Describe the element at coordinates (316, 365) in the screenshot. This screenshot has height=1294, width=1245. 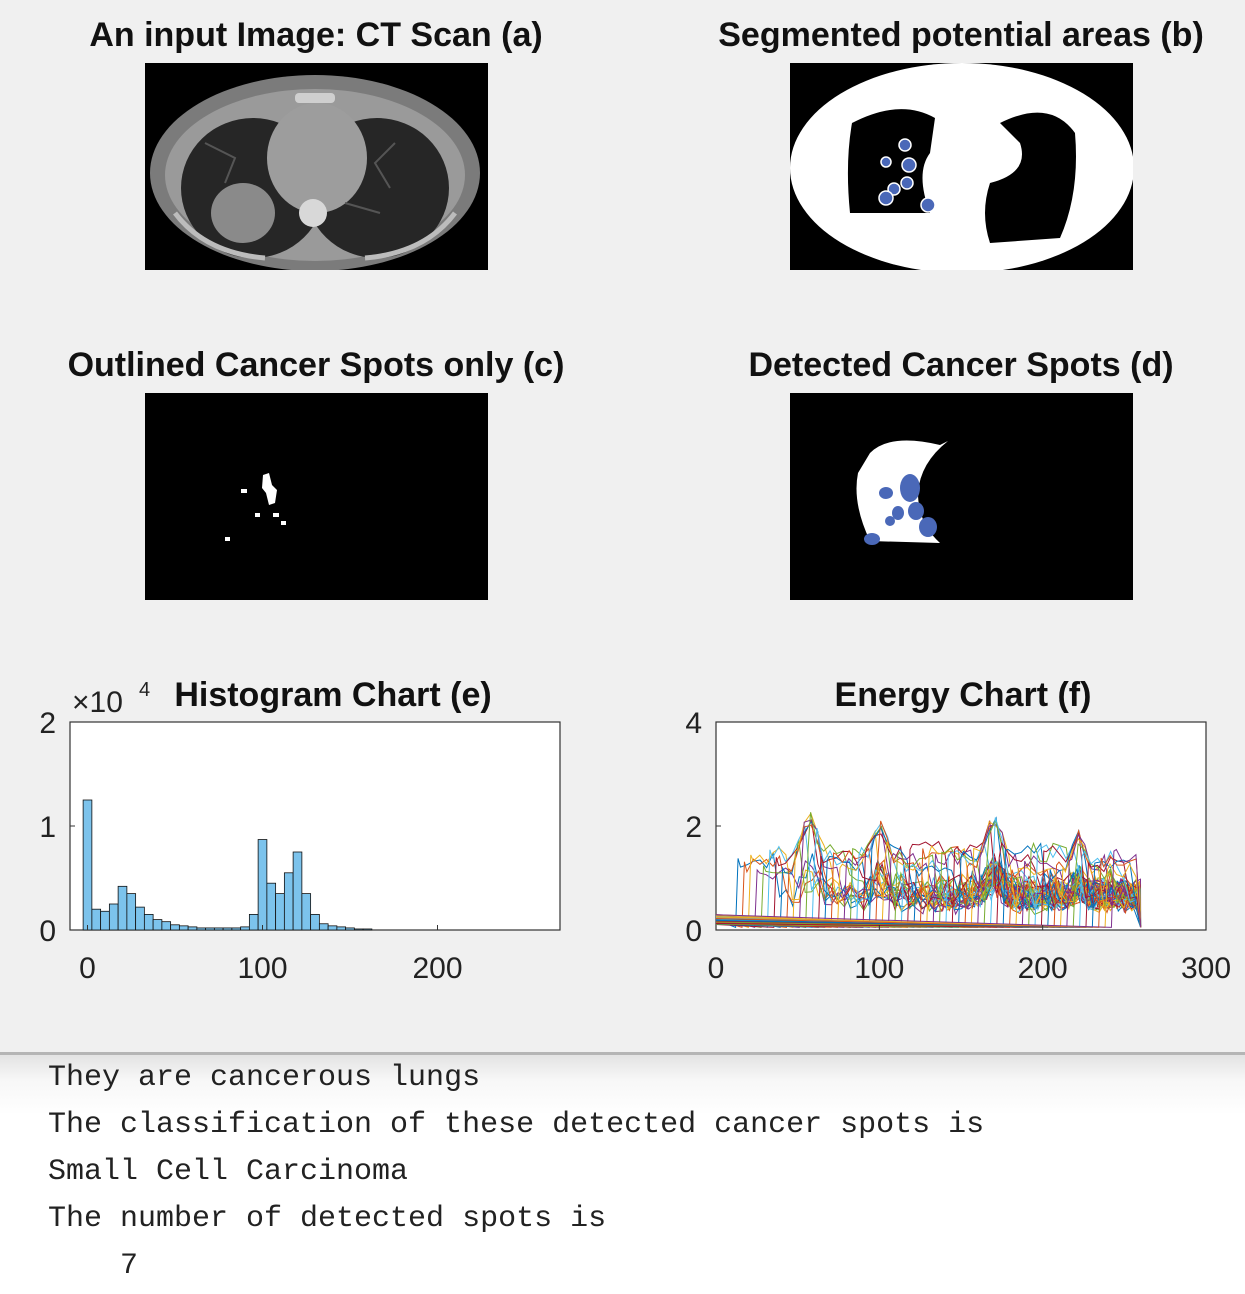
I see `panel-c-title: Outlined Cancer Spots only (c)` at that location.